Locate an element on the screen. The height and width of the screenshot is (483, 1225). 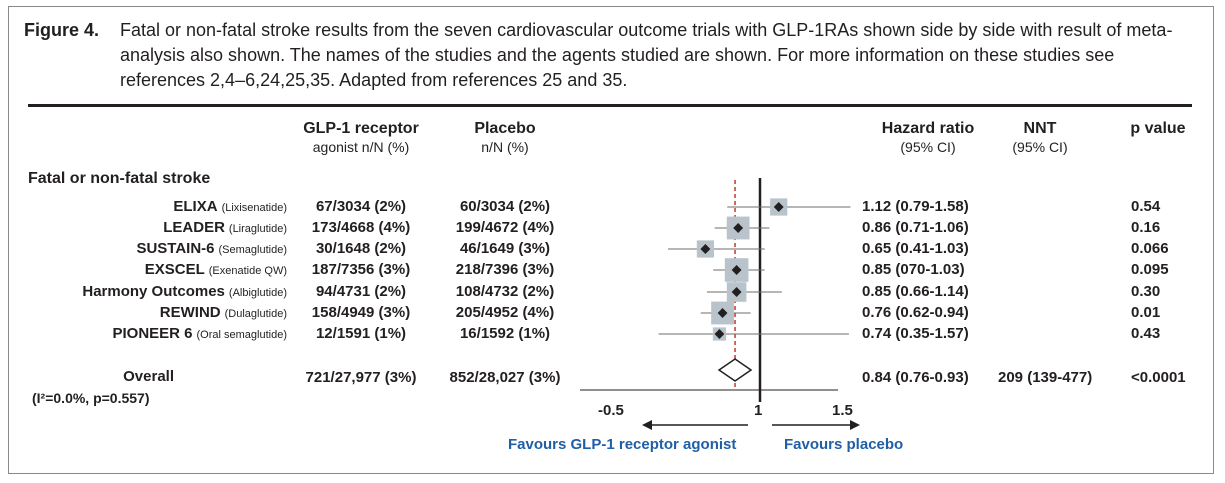
study-agonist: 94/4731 (2%) is located at coordinates (361, 291).